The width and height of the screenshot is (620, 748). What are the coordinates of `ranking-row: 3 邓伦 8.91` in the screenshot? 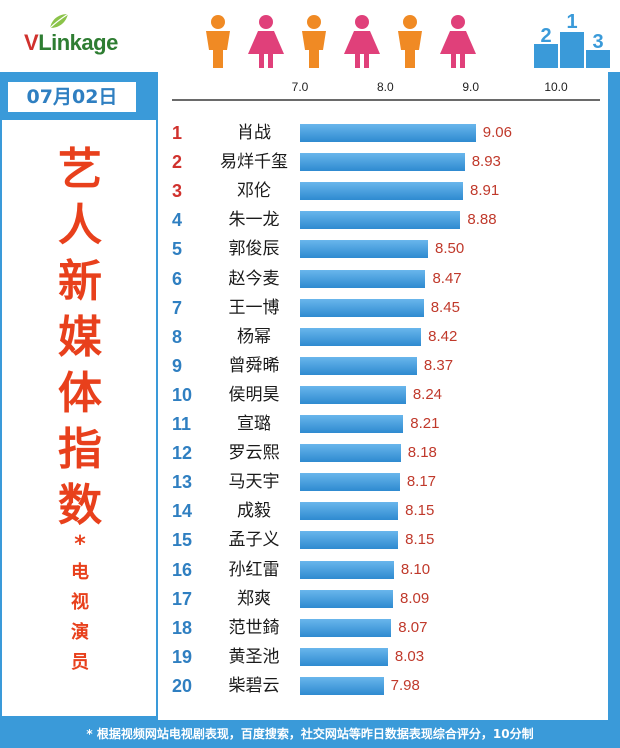 It's located at (383, 191).